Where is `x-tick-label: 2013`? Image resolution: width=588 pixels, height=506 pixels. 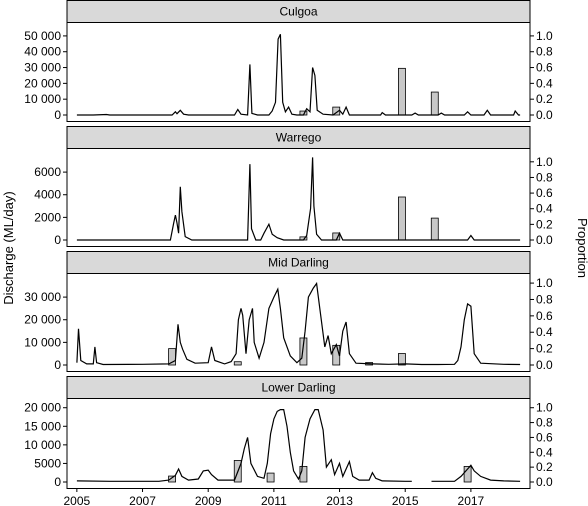 x-tick-label: 2013 is located at coordinates (339, 500).